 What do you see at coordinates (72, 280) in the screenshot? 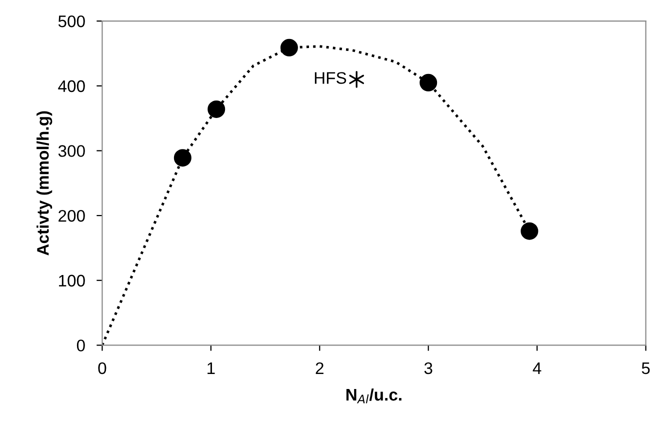
I see `y-tick-label: 100` at bounding box center [72, 280].